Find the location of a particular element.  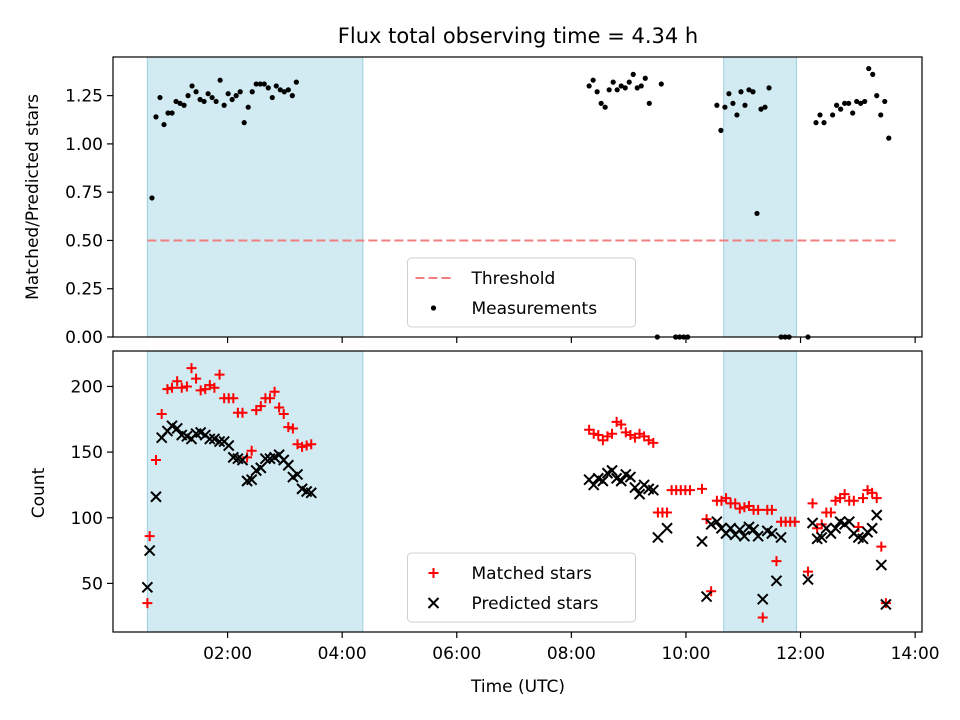

chart-title: Flux total observing time = 4.34 h is located at coordinates (518, 36).